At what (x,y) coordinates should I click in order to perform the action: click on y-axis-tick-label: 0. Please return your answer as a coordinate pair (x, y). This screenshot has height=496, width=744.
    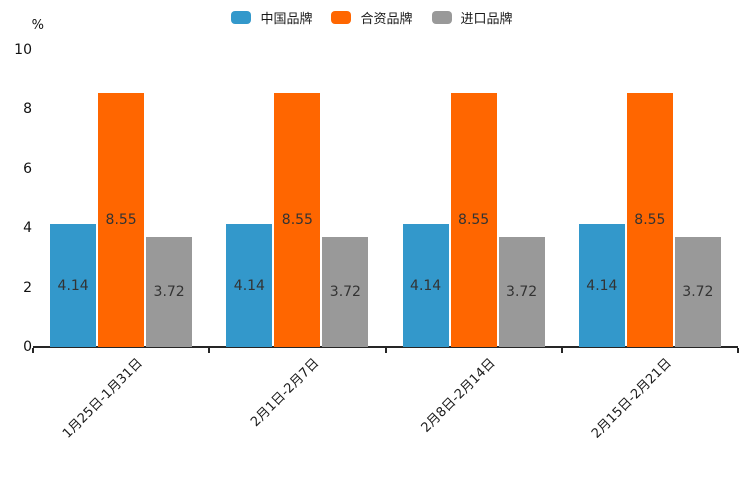
    Looking at the image, I should click on (27, 347).